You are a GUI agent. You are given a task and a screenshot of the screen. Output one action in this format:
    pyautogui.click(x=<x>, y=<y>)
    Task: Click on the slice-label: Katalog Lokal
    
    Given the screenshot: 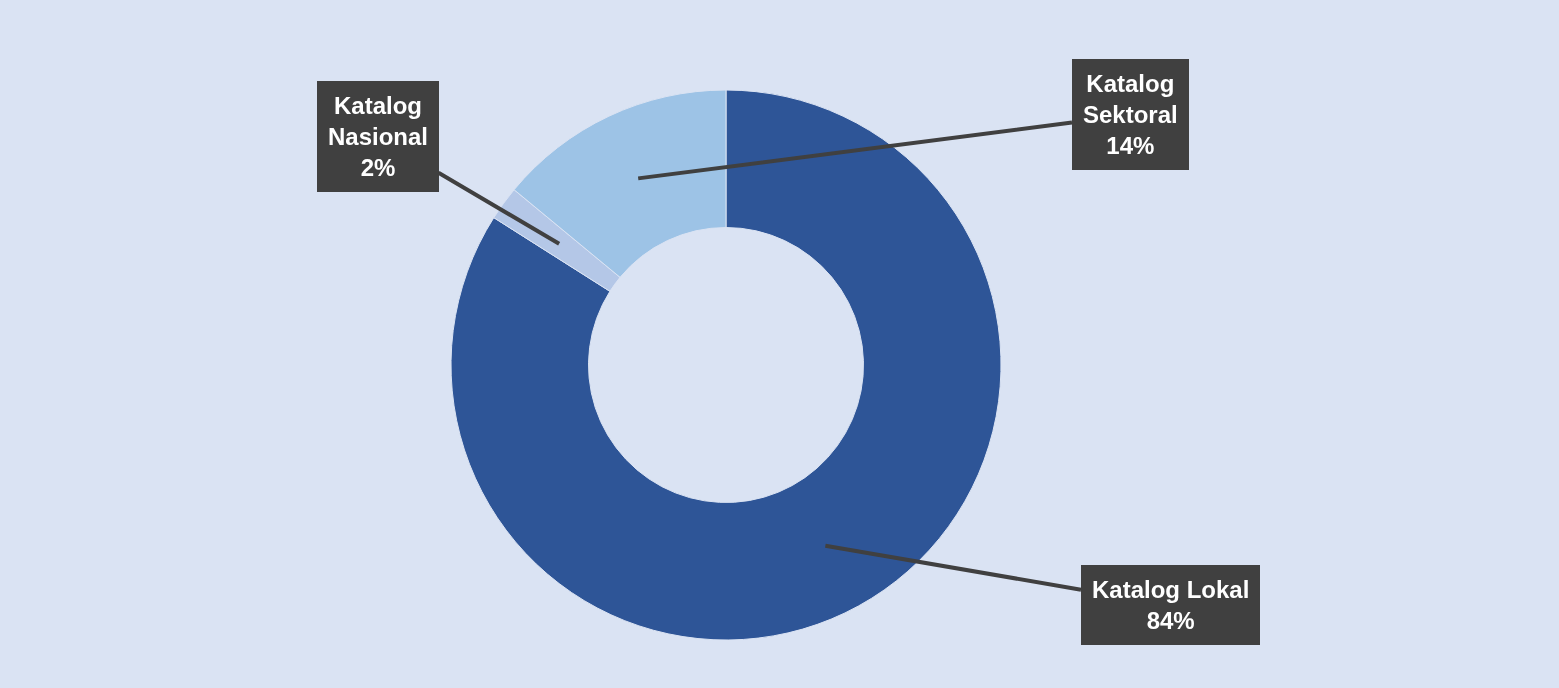 What is the action you would take?
    pyautogui.click(x=1171, y=589)
    